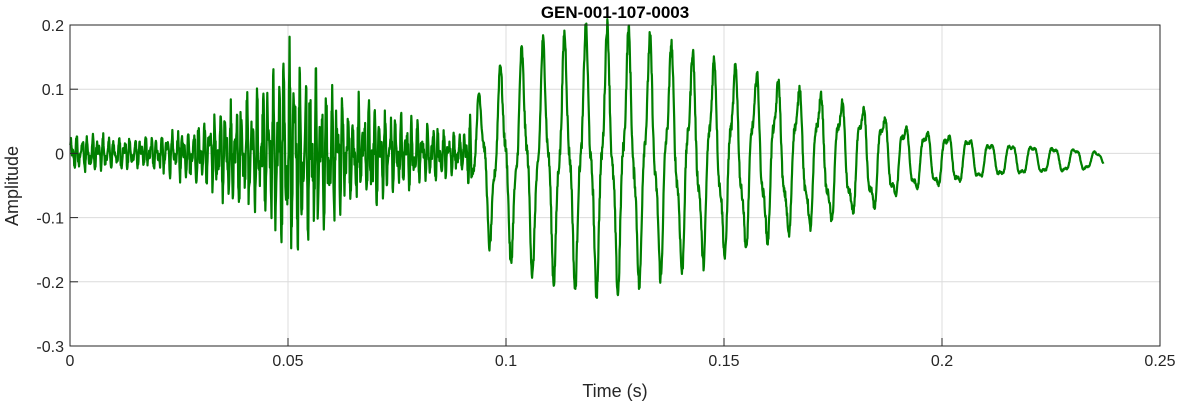 This screenshot has width=1182, height=404. I want to click on x-tick-label: 0.15, so click(723, 361).